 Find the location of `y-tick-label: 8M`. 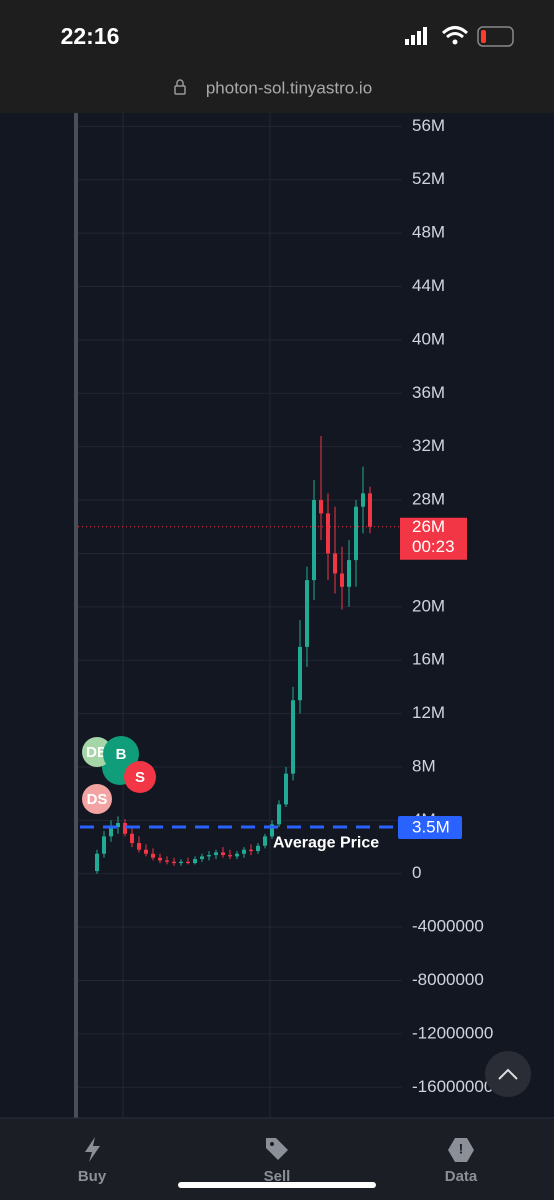

y-tick-label: 8M is located at coordinates (424, 765).